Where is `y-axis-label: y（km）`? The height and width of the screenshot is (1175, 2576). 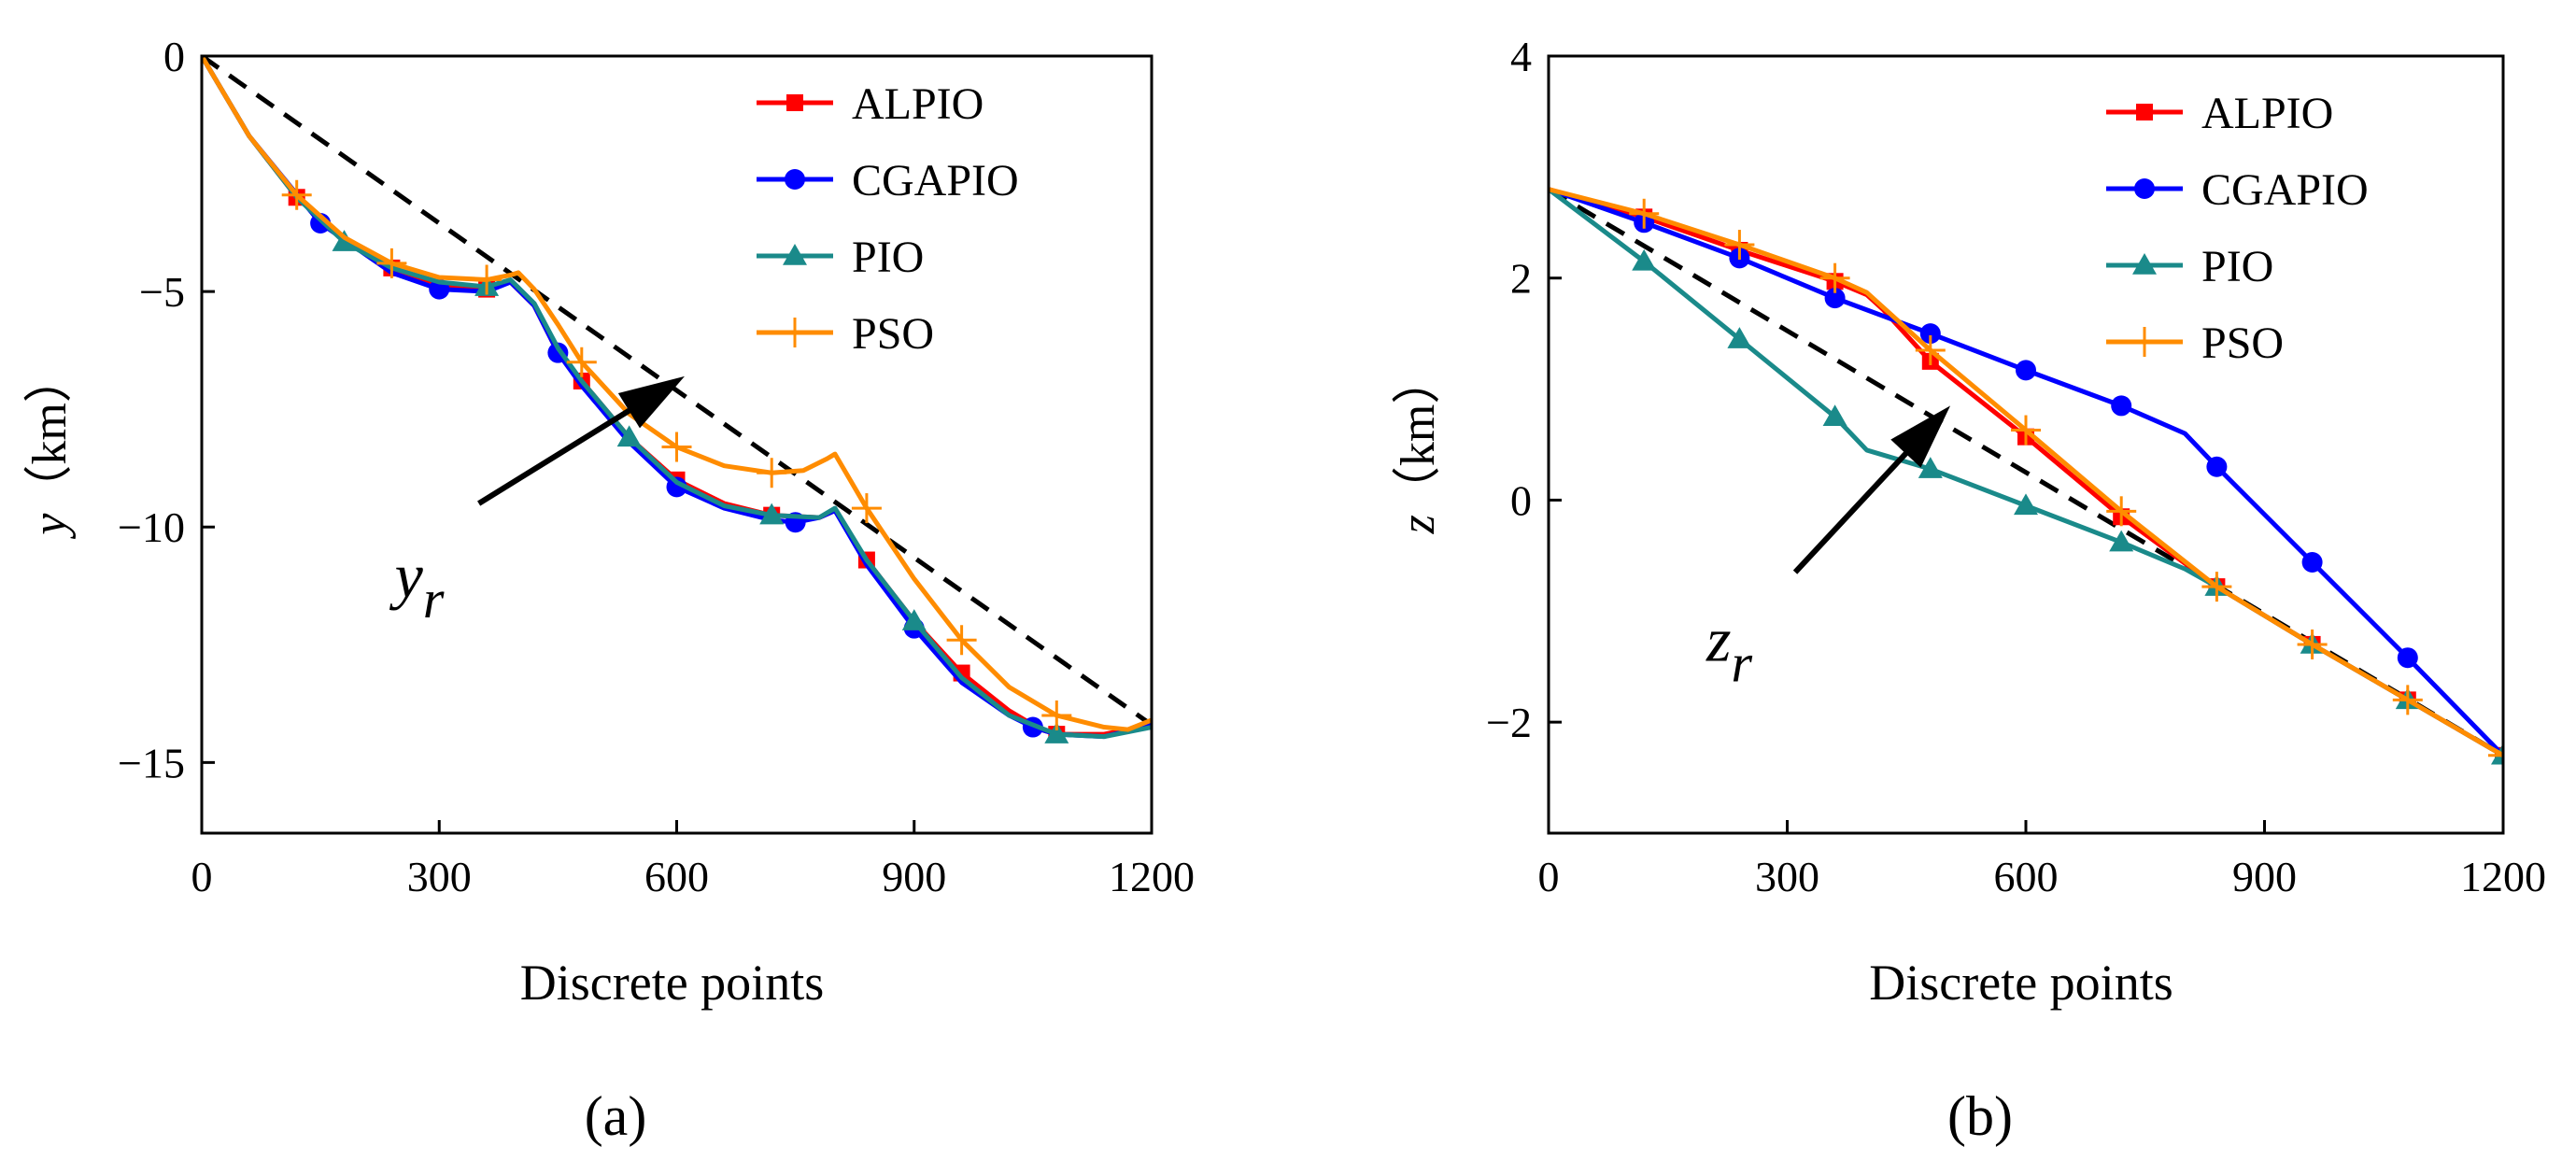 y-axis-label: y（km） is located at coordinates (50, 447).